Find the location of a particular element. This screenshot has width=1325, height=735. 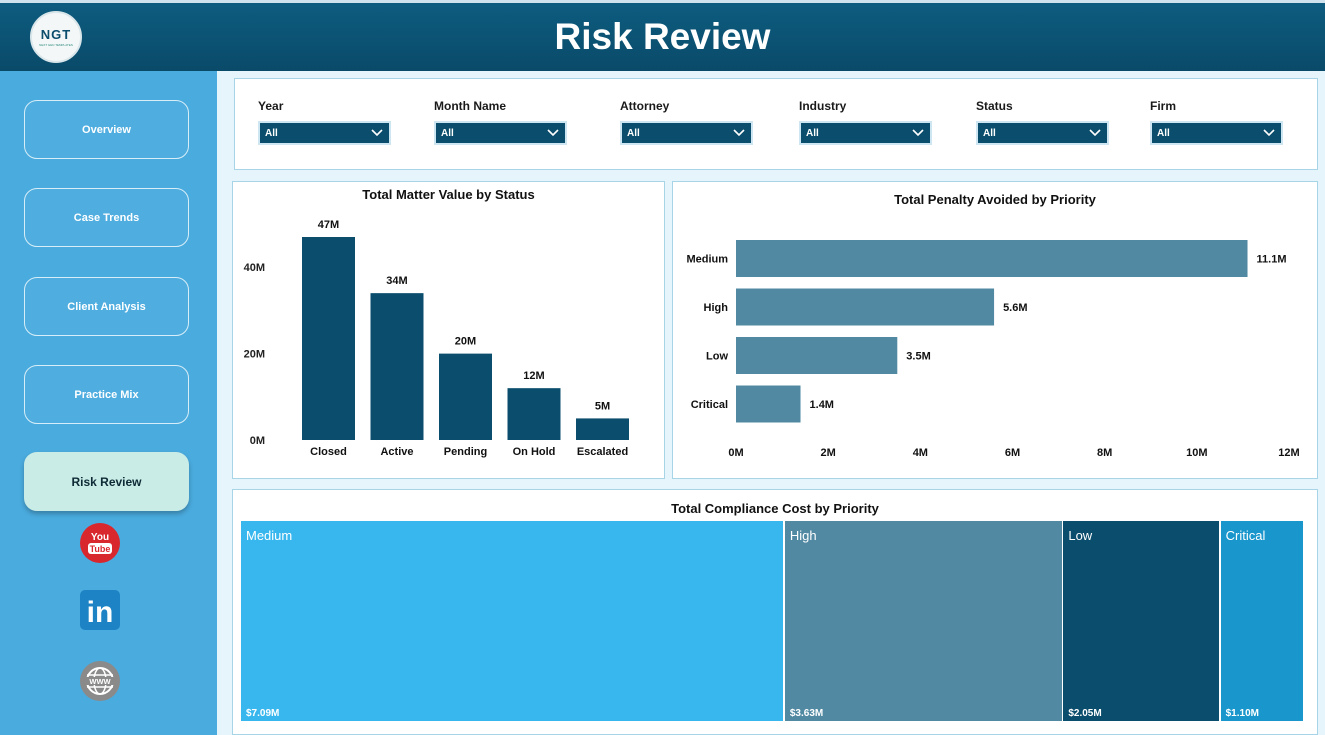

chart-title: Total Compliance Cost by Priority is located at coordinates (775, 508).